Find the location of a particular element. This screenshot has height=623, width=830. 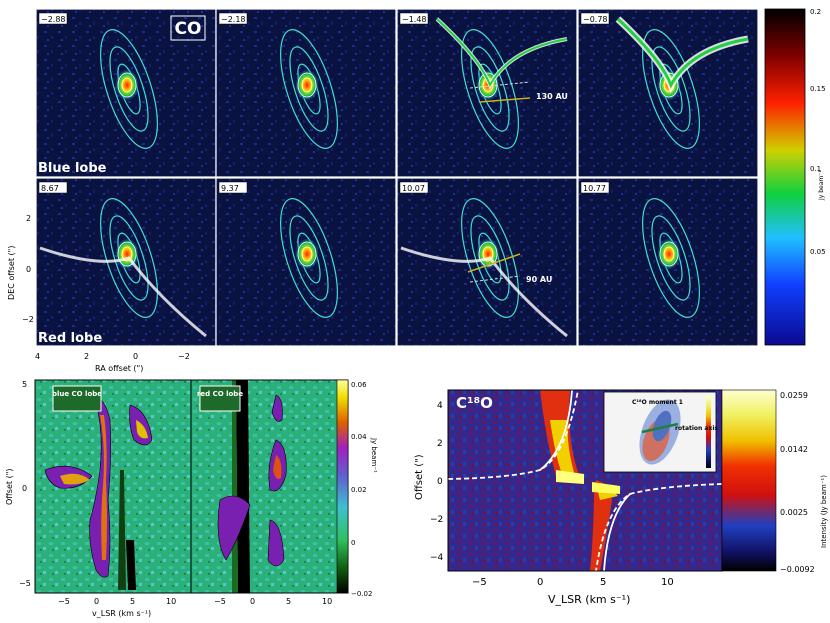

pv-cbar-tick-4: −0.02 is located at coordinates (361, 594).